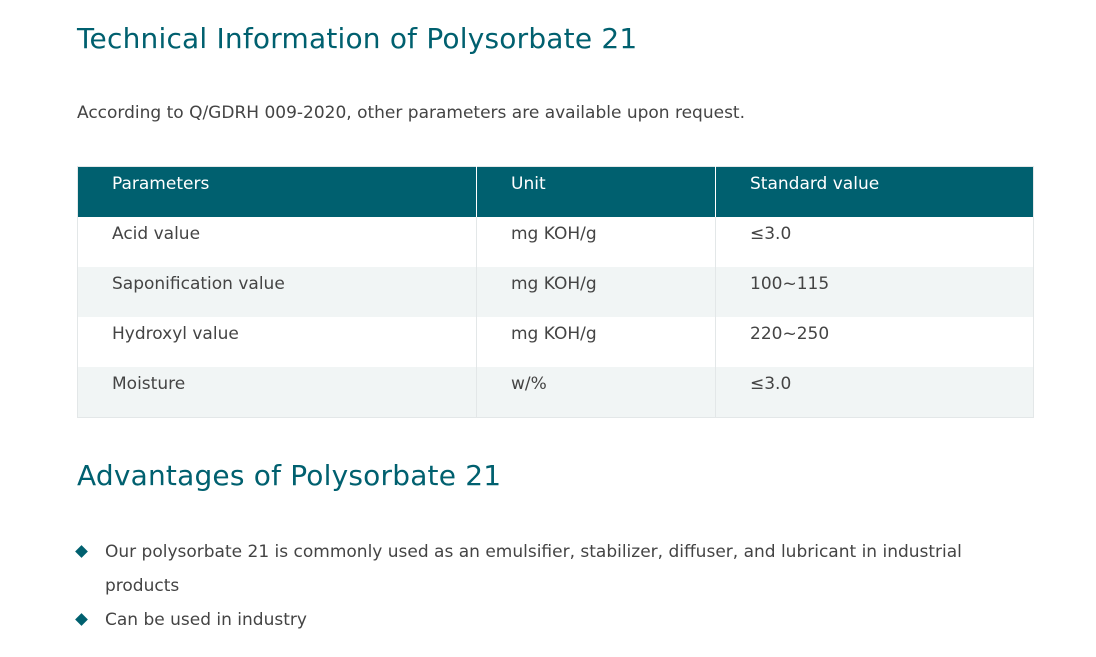 Image resolution: width=1096 pixels, height=657 pixels. What do you see at coordinates (277, 292) in the screenshot?
I see `cell-parameter: Saponification value` at bounding box center [277, 292].